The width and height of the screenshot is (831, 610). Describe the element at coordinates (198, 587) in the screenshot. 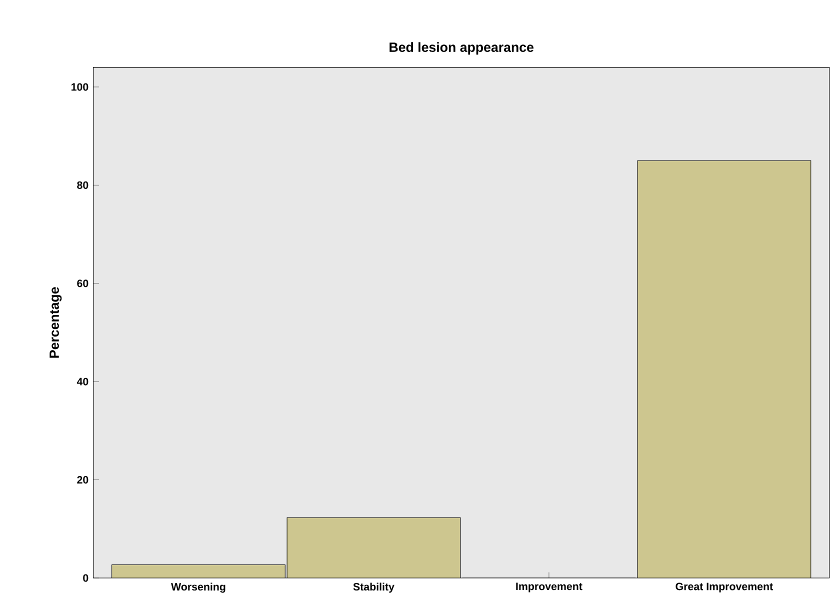

I see `x-tick-label: Worsening` at that location.